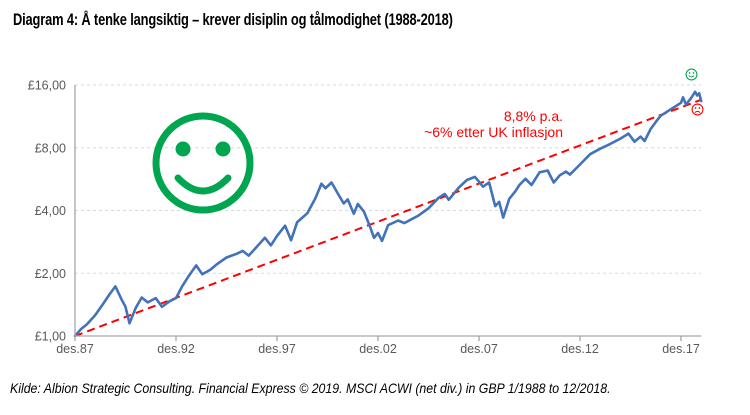 This screenshot has height=415, width=750. Describe the element at coordinates (533, 116) in the screenshot. I see `annotation-rate: 8,8% p.a.` at that location.